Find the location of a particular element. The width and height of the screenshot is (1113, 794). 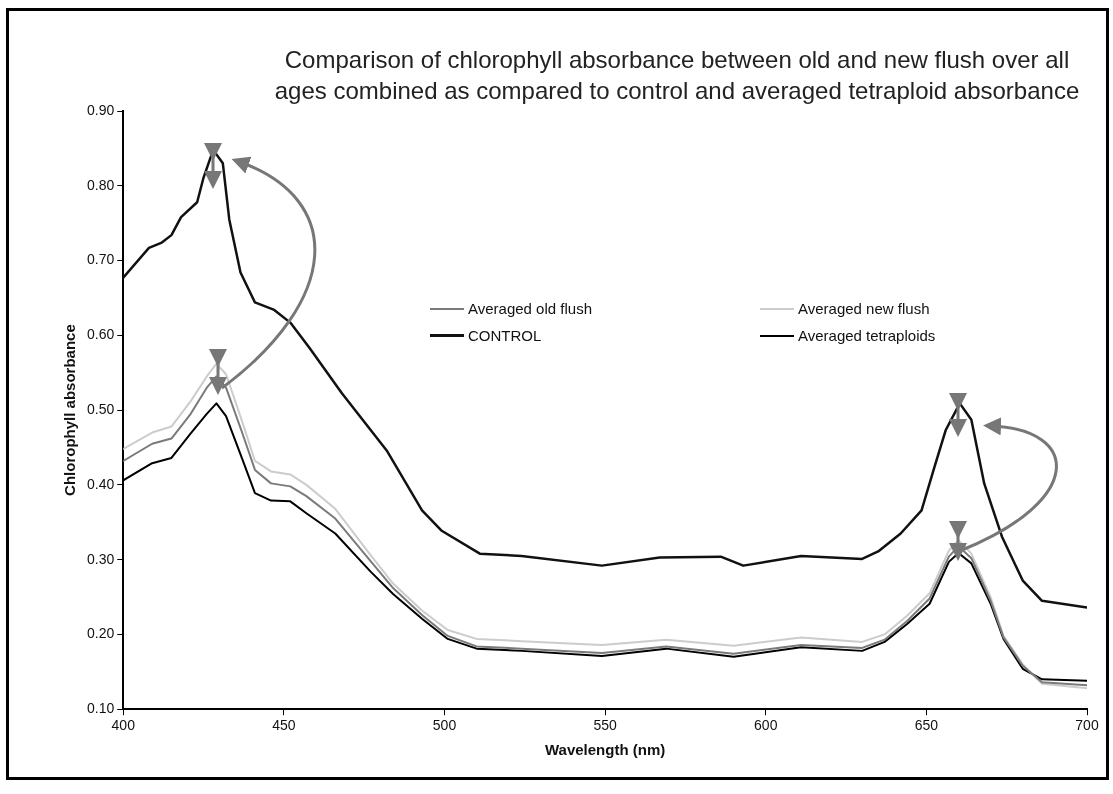

chart-title: Comparison of chlorophyll absorbance between old and new flush over all ages combined as compared to control and averaged tetraploid absorbance is located at coordinates (677, 75).